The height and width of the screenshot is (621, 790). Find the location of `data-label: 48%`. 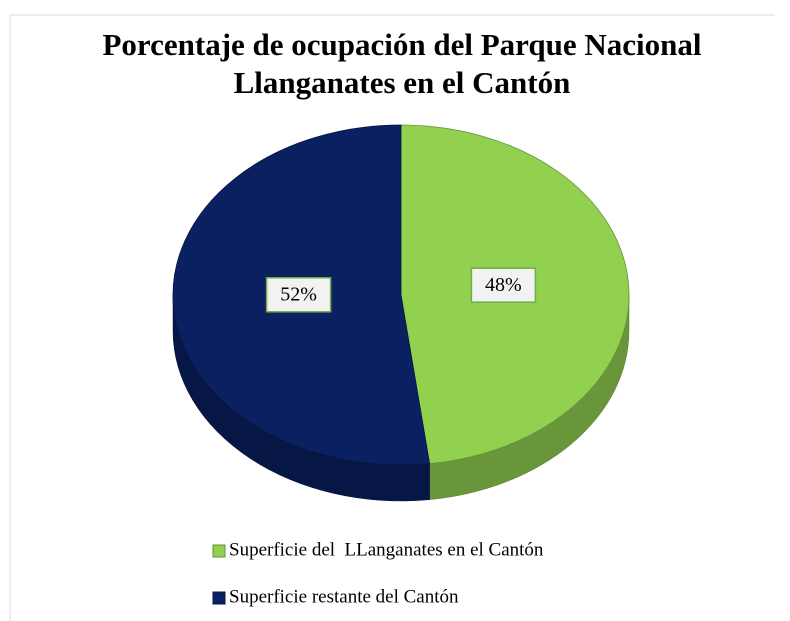

data-label: 48% is located at coordinates (503, 285).